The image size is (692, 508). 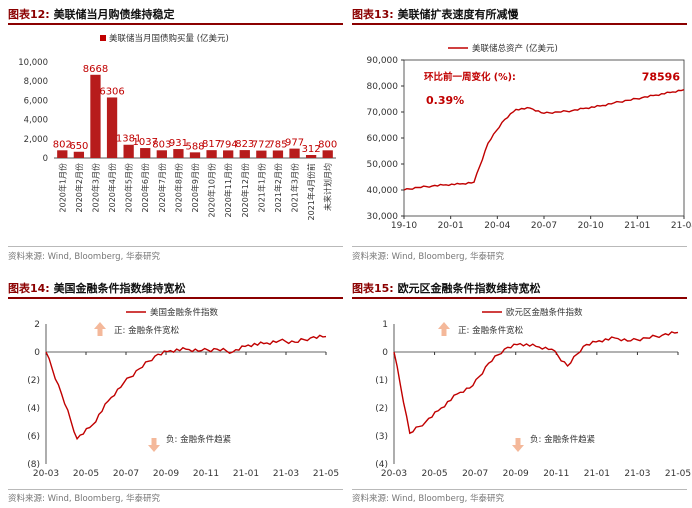 I want to click on x-tick-label: 19-10, so click(x=404, y=226).